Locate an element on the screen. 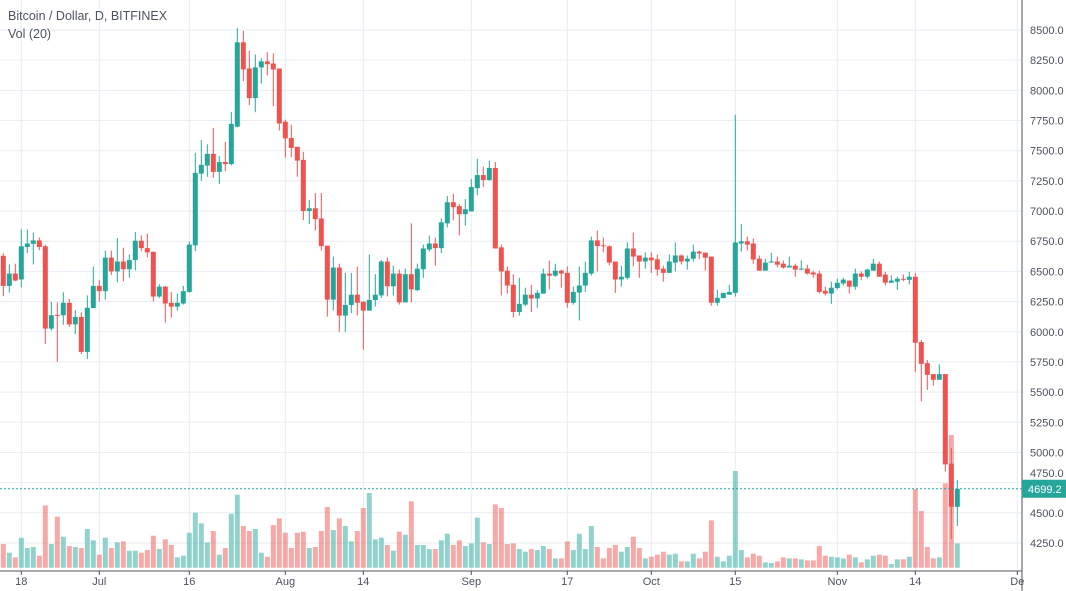 This screenshot has width=1066, height=591. y-tick-label: 4250.0 is located at coordinates (1047, 544).